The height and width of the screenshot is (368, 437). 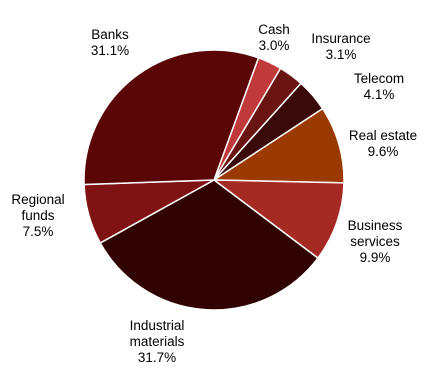 What do you see at coordinates (379, 94) in the screenshot?
I see `slice-value-label: 4.1%` at bounding box center [379, 94].